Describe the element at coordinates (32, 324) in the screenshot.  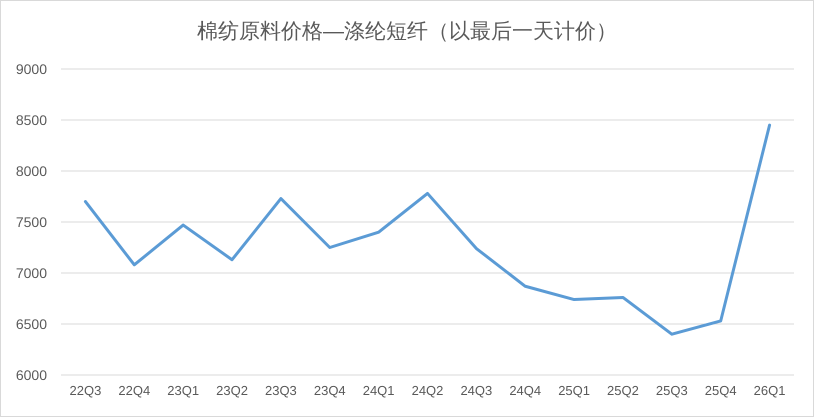
I see `y-tick-label: 6500` at that location.